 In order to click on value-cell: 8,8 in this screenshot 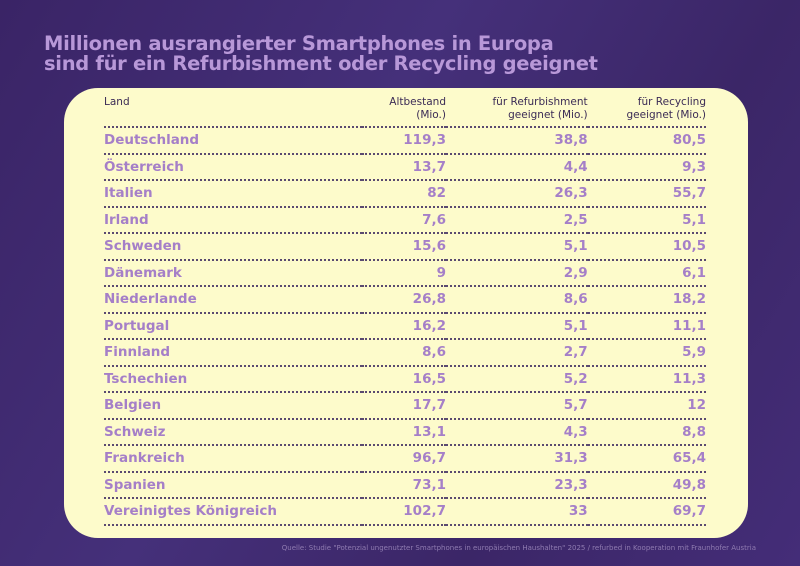, I will do `click(646, 431)`.